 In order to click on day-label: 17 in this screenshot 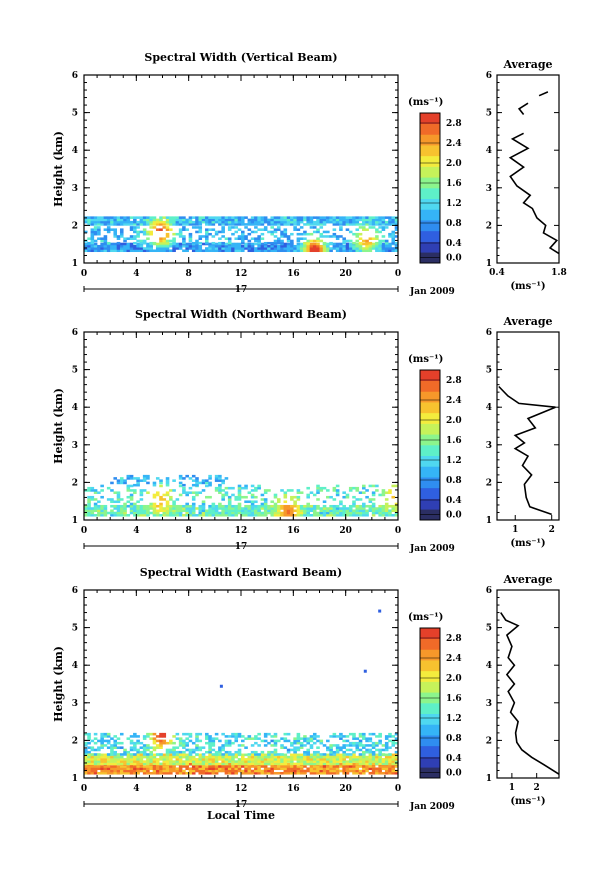, I will do `click(241, 290)`.